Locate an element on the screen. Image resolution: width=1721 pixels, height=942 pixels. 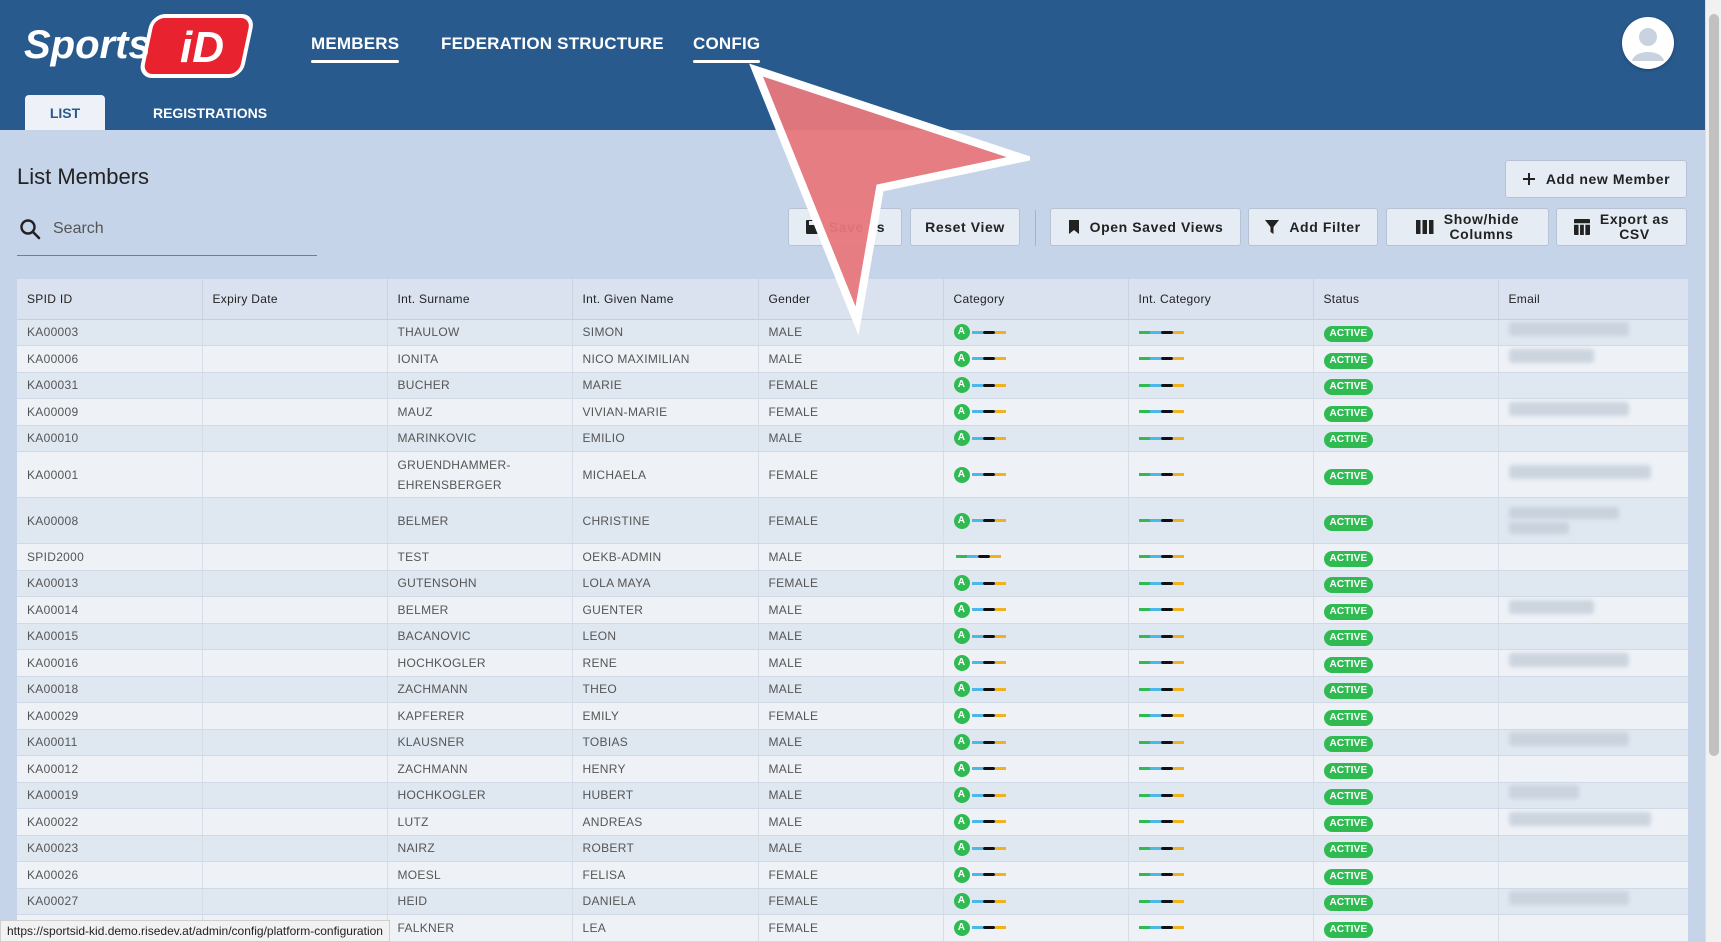
table-row: KA00012 ZACHMANN HENRY MALE A ACTIVE is located at coordinates (852, 769).